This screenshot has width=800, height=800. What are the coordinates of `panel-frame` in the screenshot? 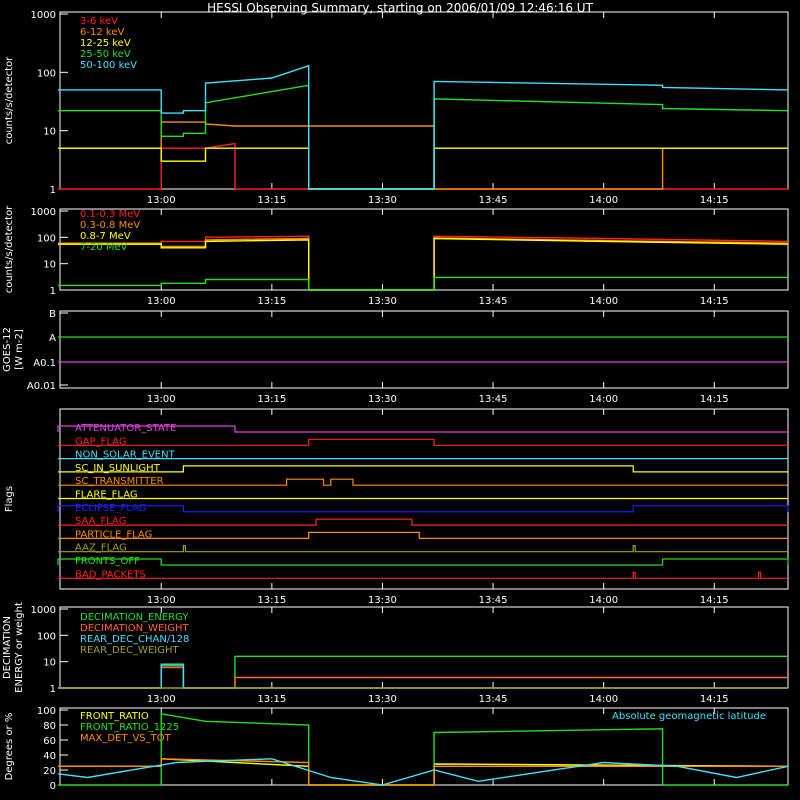 It's located at (424, 349).